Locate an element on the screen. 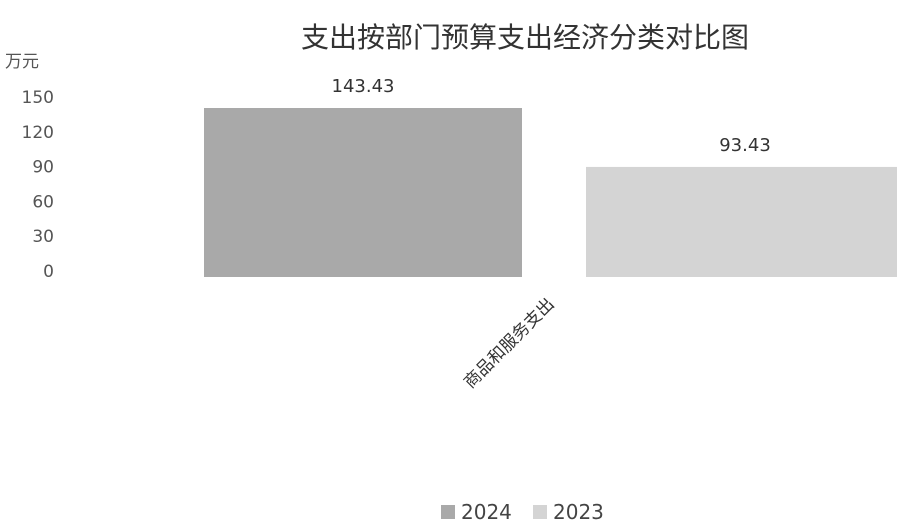  y-tick-label: 150 is located at coordinates (38, 98).